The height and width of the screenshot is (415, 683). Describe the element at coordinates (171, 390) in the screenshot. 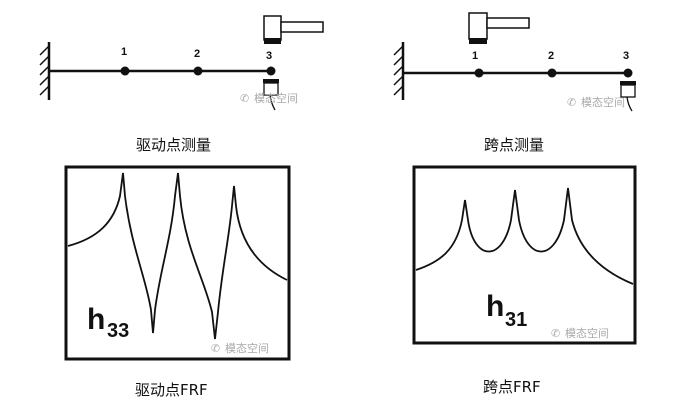

I see `left-frf-caption: 驱动点FRF` at that location.